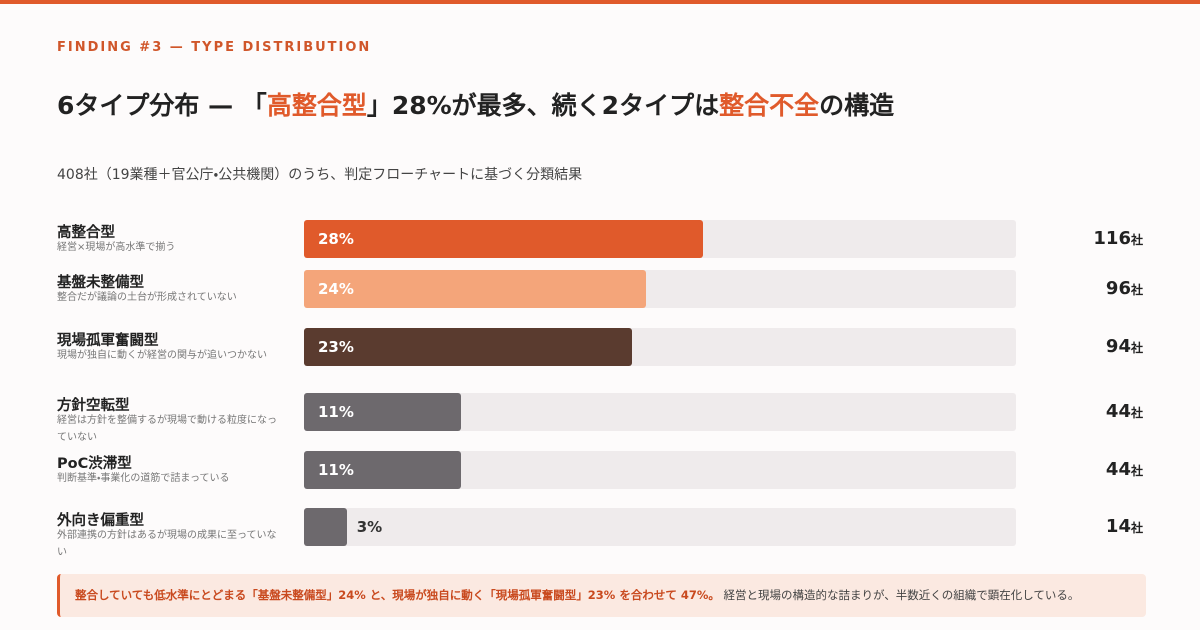  I want to click on category-label: PoC渋滞型, so click(94, 464).